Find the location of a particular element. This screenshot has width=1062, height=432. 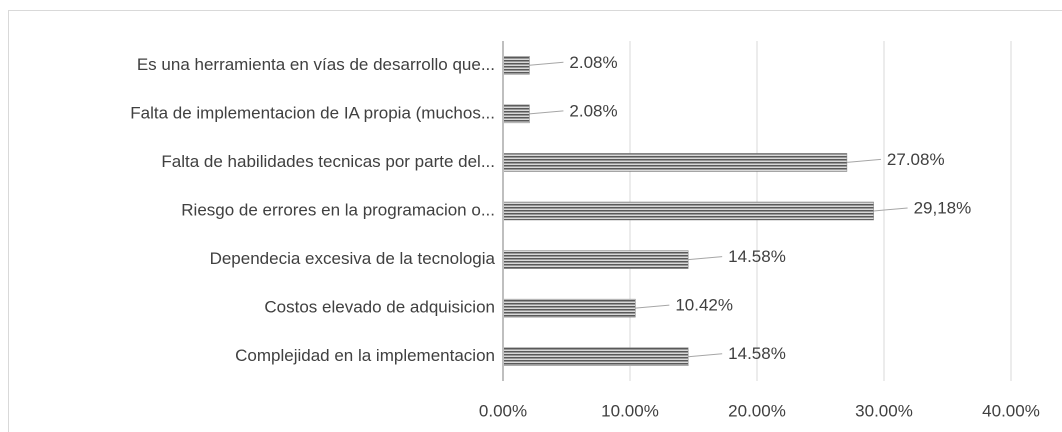

y-tick-label: Dependecia excesiva de la tecnologia is located at coordinates (353, 258).